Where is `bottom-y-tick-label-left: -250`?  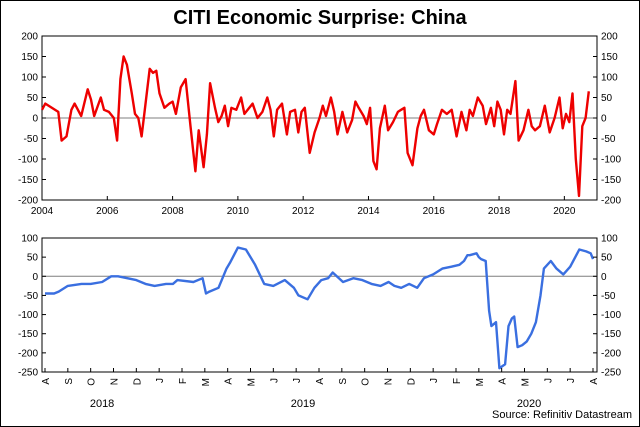
bottom-y-tick-label-left: -250 is located at coordinates (28, 373).